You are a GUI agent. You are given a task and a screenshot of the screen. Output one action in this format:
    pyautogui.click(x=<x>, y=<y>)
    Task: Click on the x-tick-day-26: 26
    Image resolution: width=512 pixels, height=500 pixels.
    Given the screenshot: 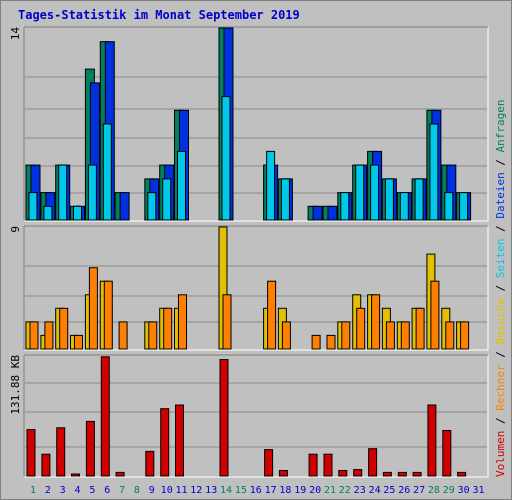 What is the action you would take?
    pyautogui.click(x=404, y=490)
    